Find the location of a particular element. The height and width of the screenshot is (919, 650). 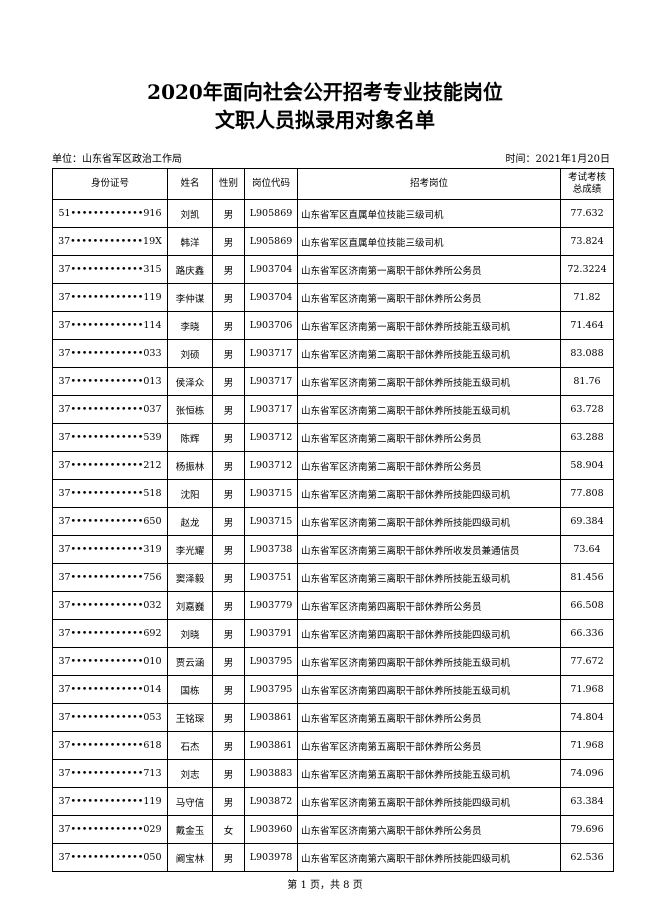

cell: 王铭琛 is located at coordinates (190, 717).